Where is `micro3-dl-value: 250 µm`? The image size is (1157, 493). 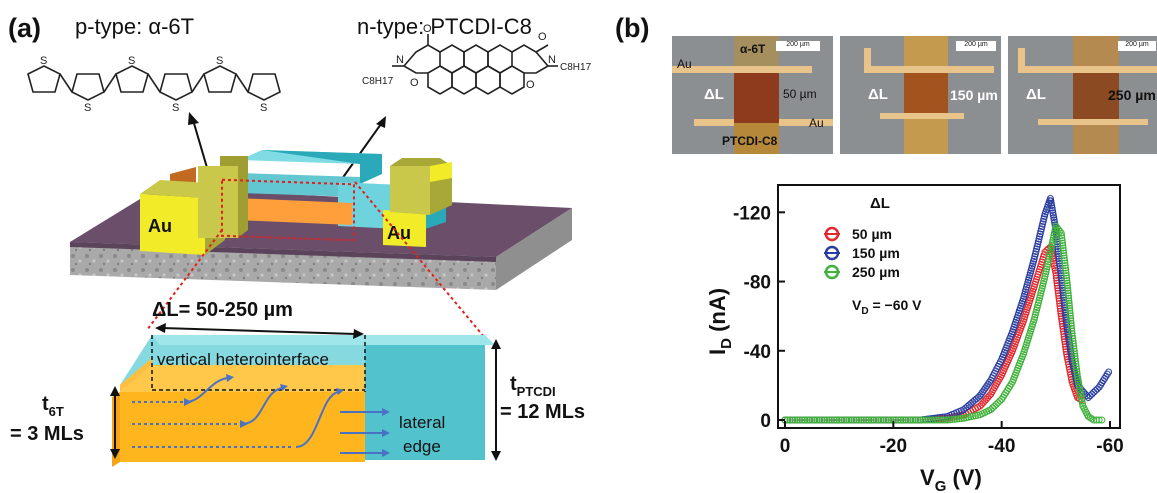
micro3-dl-value: 250 µm is located at coordinates (1132, 95).